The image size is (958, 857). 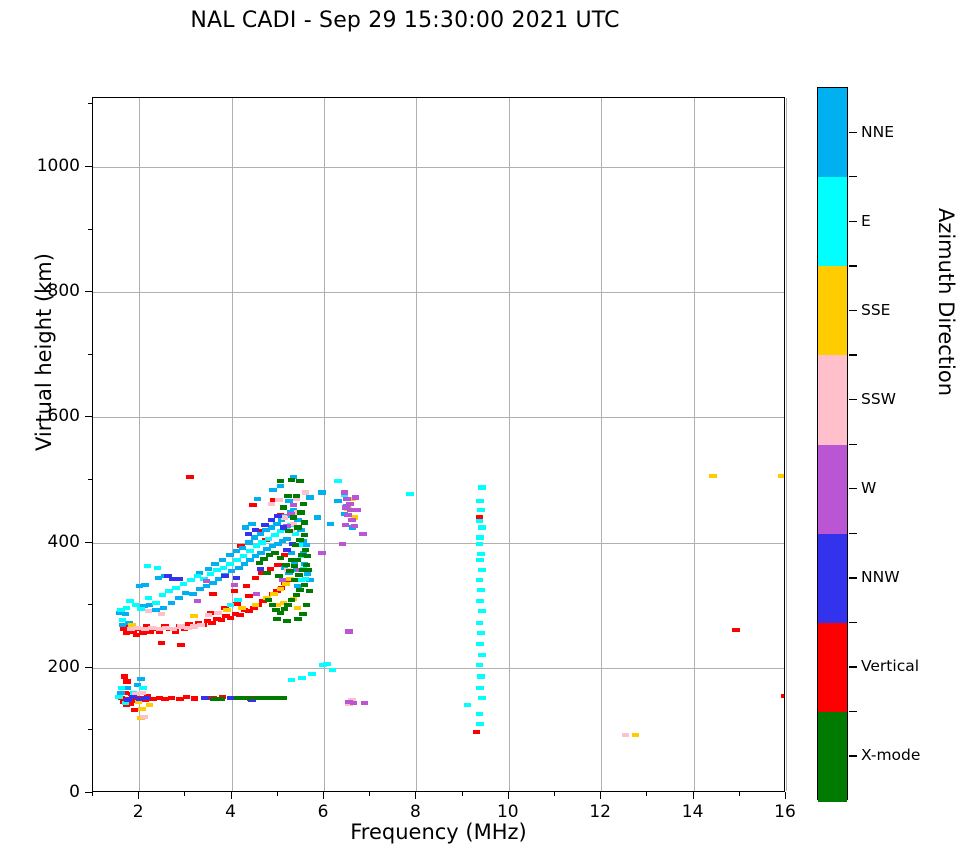 What do you see at coordinates (88, 166) in the screenshot?
I see `y-tick-major` at bounding box center [88, 166].